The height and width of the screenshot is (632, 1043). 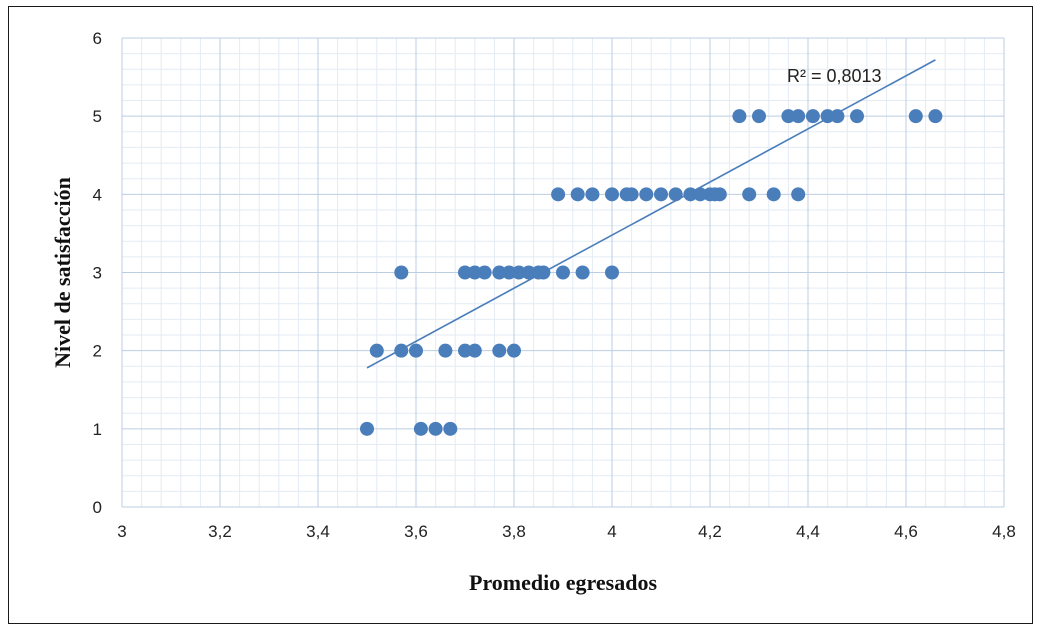 I want to click on x-tick-label: 4,8, so click(x=1004, y=531).